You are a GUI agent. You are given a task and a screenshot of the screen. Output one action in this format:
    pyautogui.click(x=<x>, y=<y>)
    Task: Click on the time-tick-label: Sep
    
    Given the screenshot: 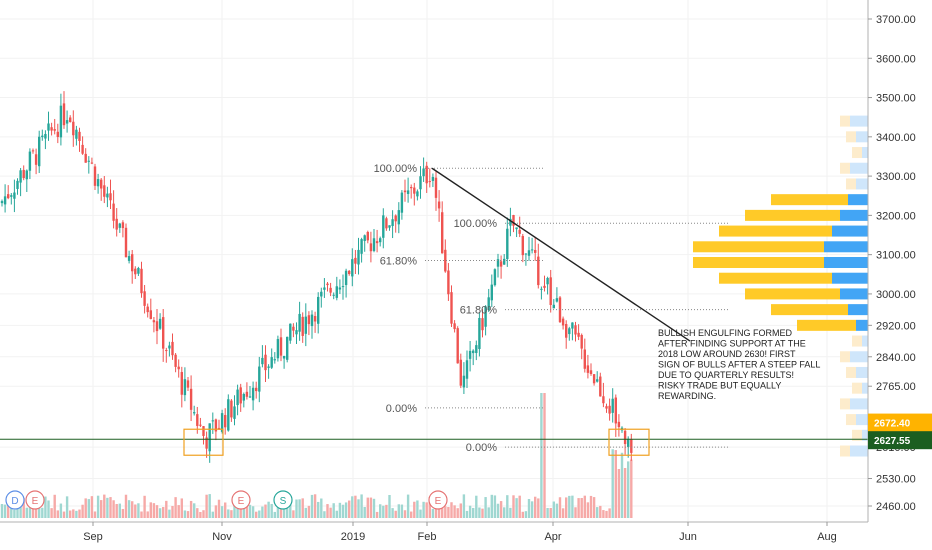 What is the action you would take?
    pyautogui.click(x=93, y=537)
    